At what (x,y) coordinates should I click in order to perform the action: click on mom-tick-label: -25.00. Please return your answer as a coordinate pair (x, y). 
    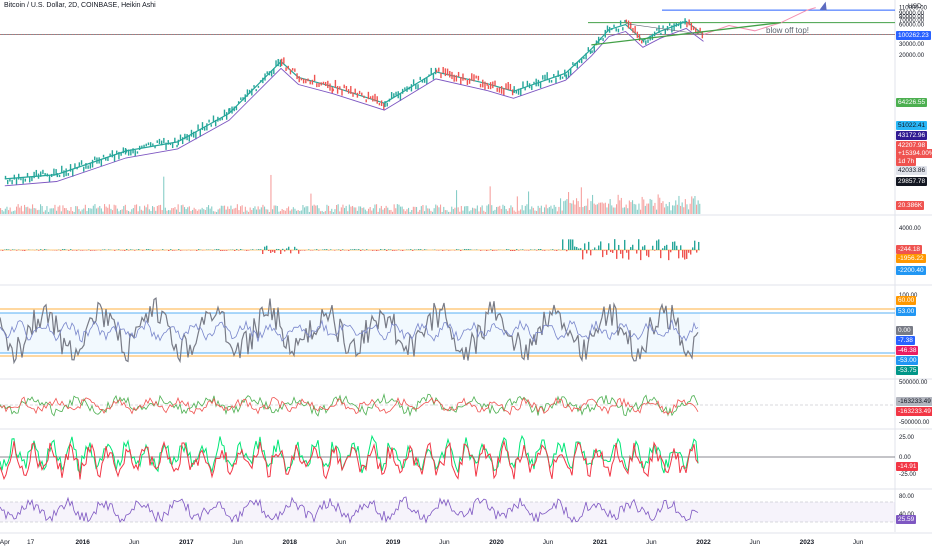
    Looking at the image, I should click on (908, 475).